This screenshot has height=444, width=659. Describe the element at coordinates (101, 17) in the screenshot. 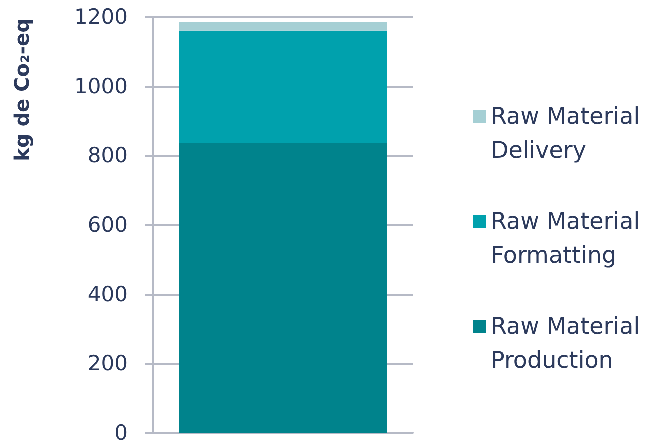

I see `y-tick-label: 1200` at that location.